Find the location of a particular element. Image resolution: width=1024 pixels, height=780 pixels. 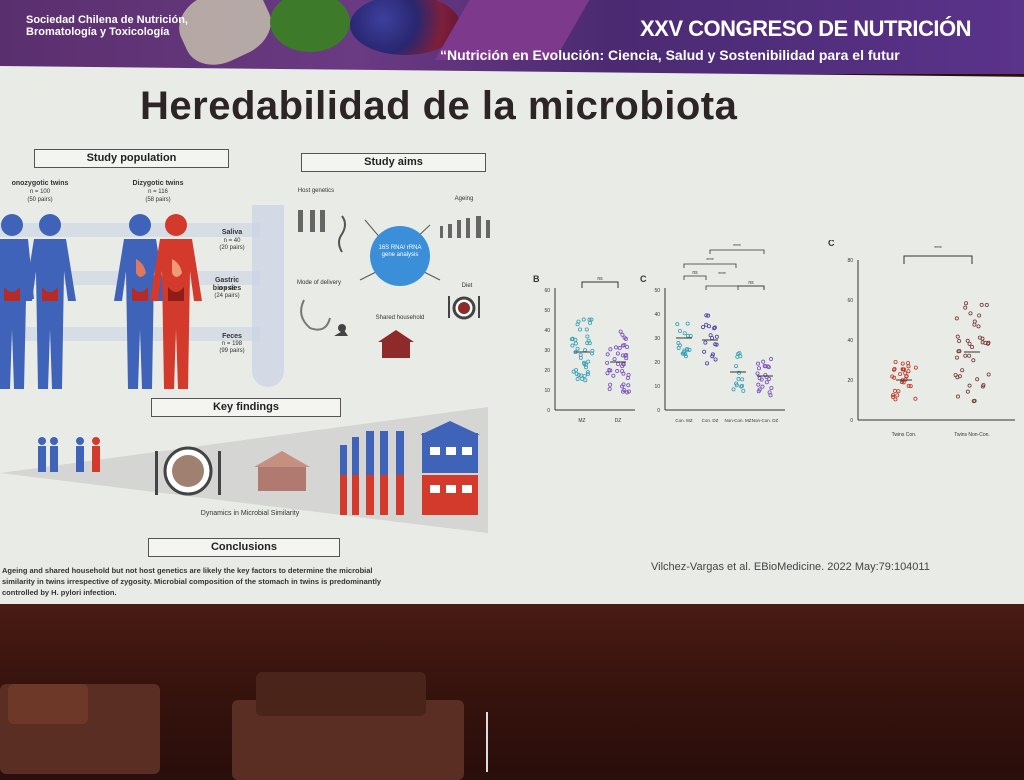

x-tick: Twins Non-Con. is located at coordinates (972, 435).